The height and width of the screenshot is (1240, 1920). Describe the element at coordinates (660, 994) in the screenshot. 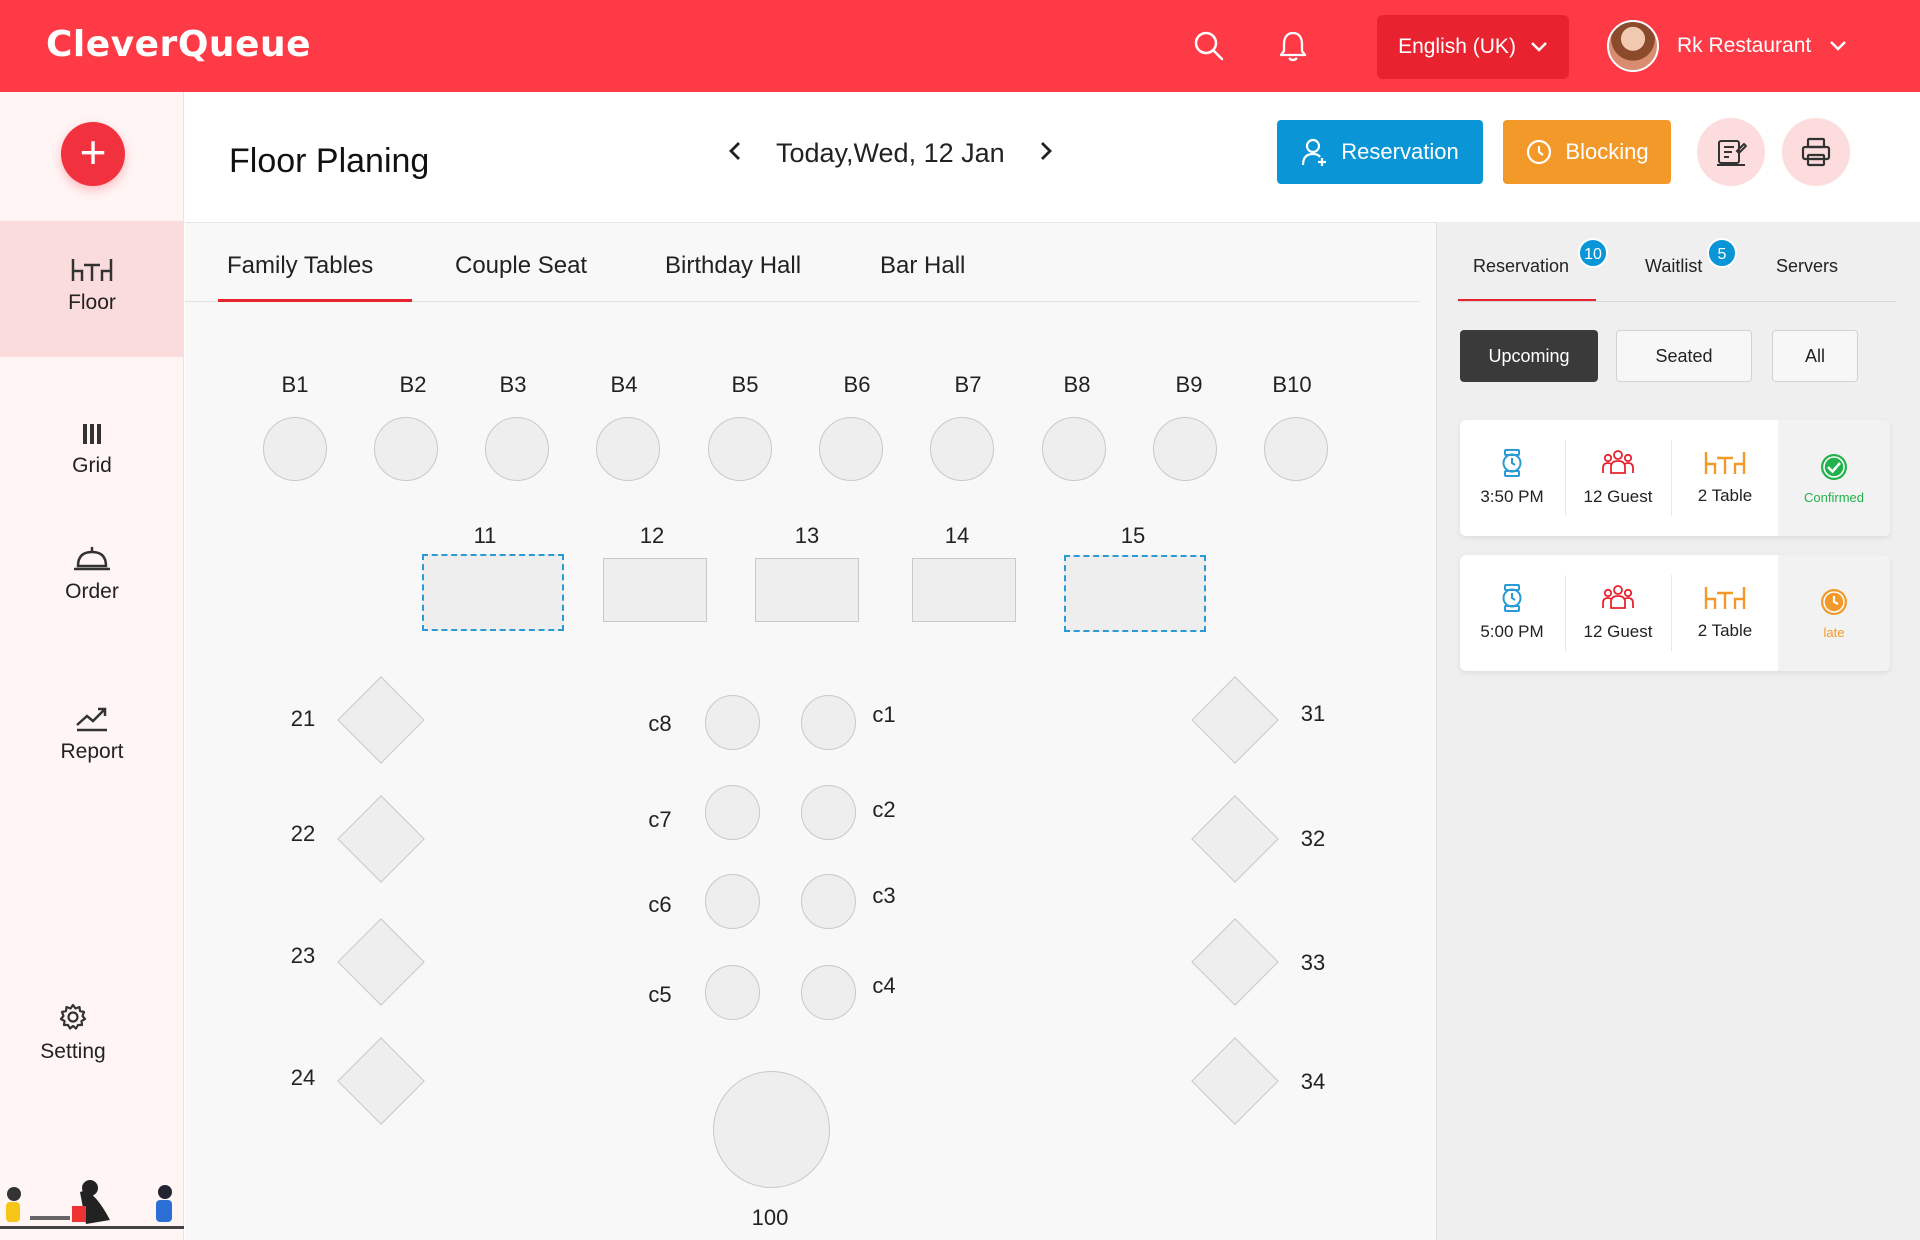

I see `table-label: c5` at that location.